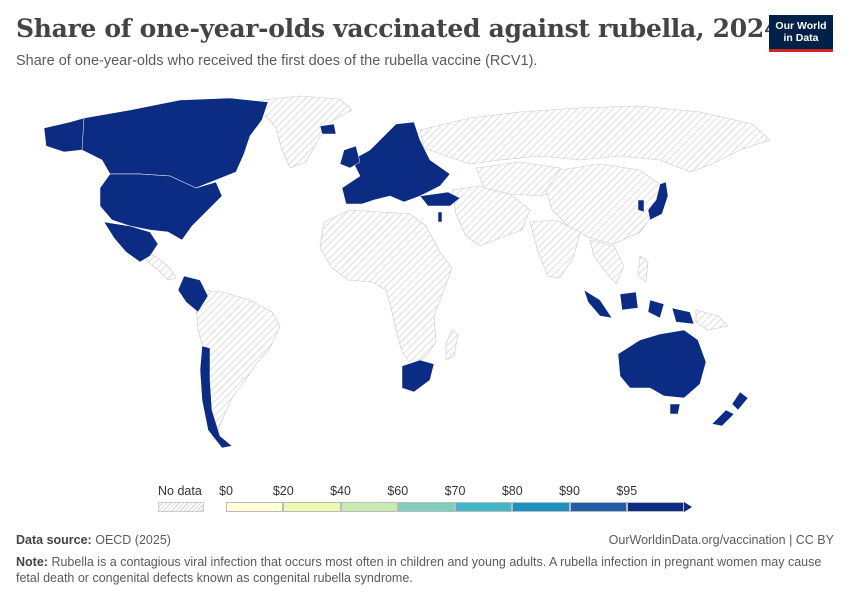 This screenshot has height=600, width=850. Describe the element at coordinates (491, 216) in the screenshot. I see `region-middle-east` at that location.